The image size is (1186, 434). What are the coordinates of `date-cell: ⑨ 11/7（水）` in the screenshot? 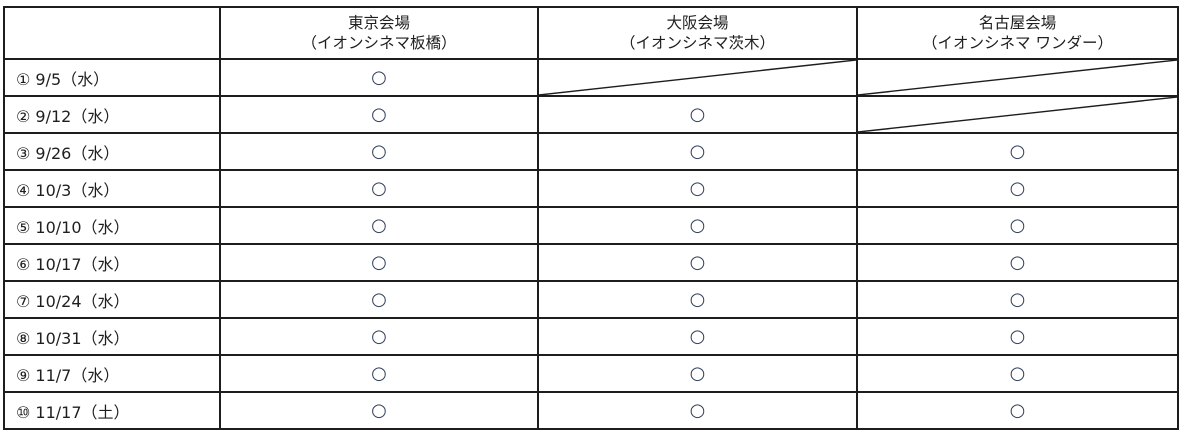 It's located at (112, 373).